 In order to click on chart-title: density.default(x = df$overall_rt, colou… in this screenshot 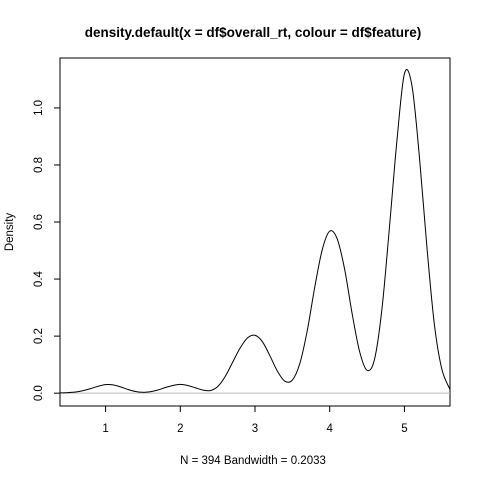, I will do `click(253, 32)`.